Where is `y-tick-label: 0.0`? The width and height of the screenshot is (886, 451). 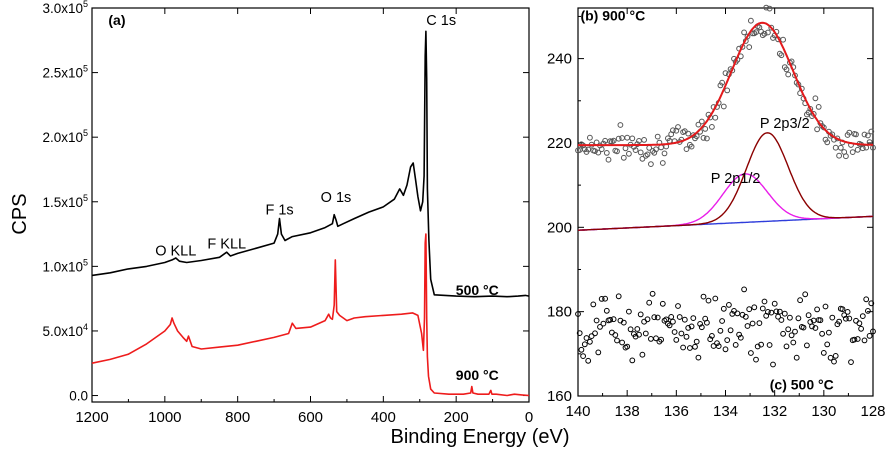
y-tick-label: 0.0 is located at coordinates (78, 396).